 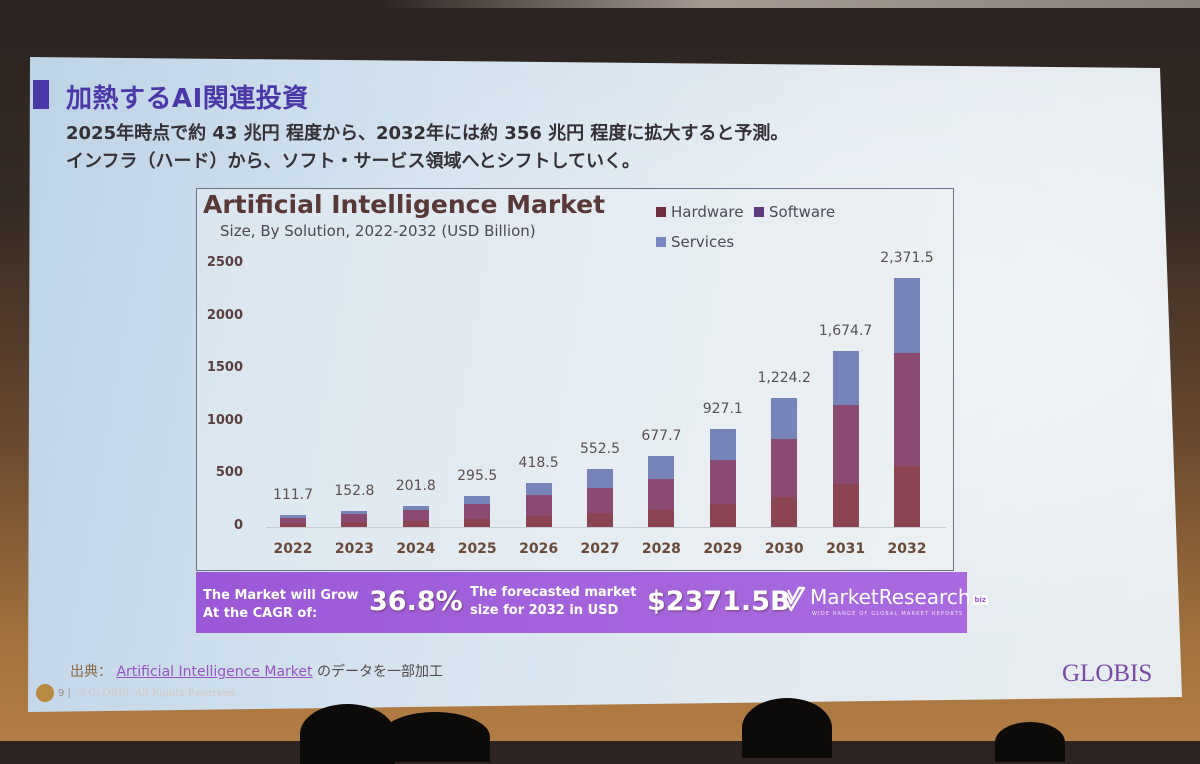 What do you see at coordinates (722, 445) in the screenshot?
I see `bar-segment-services-2029` at bounding box center [722, 445].